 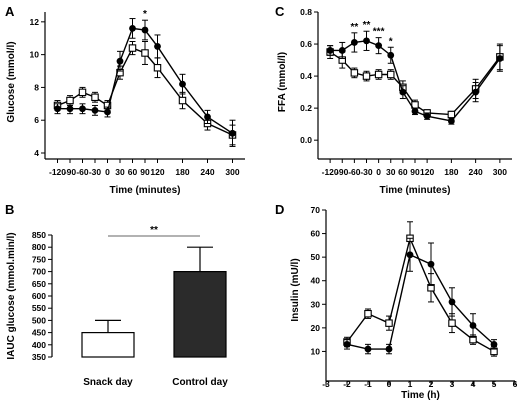 I want to click on x-tick-label: 6, so click(x=515, y=384).